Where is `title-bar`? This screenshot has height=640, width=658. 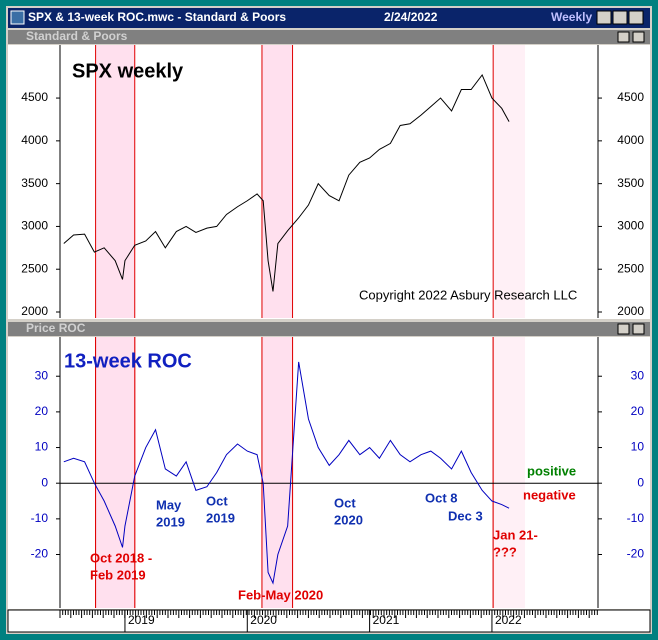 title-bar is located at coordinates (329, 18).